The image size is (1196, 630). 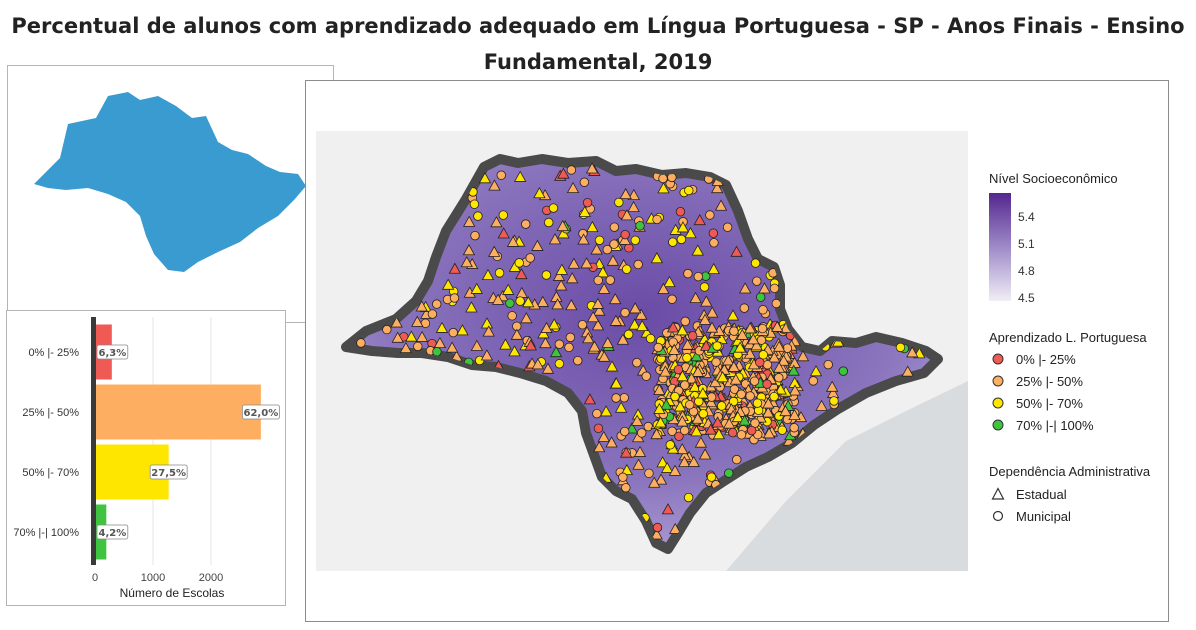 I want to click on bar-tick-label: 2000, so click(x=211, y=578).